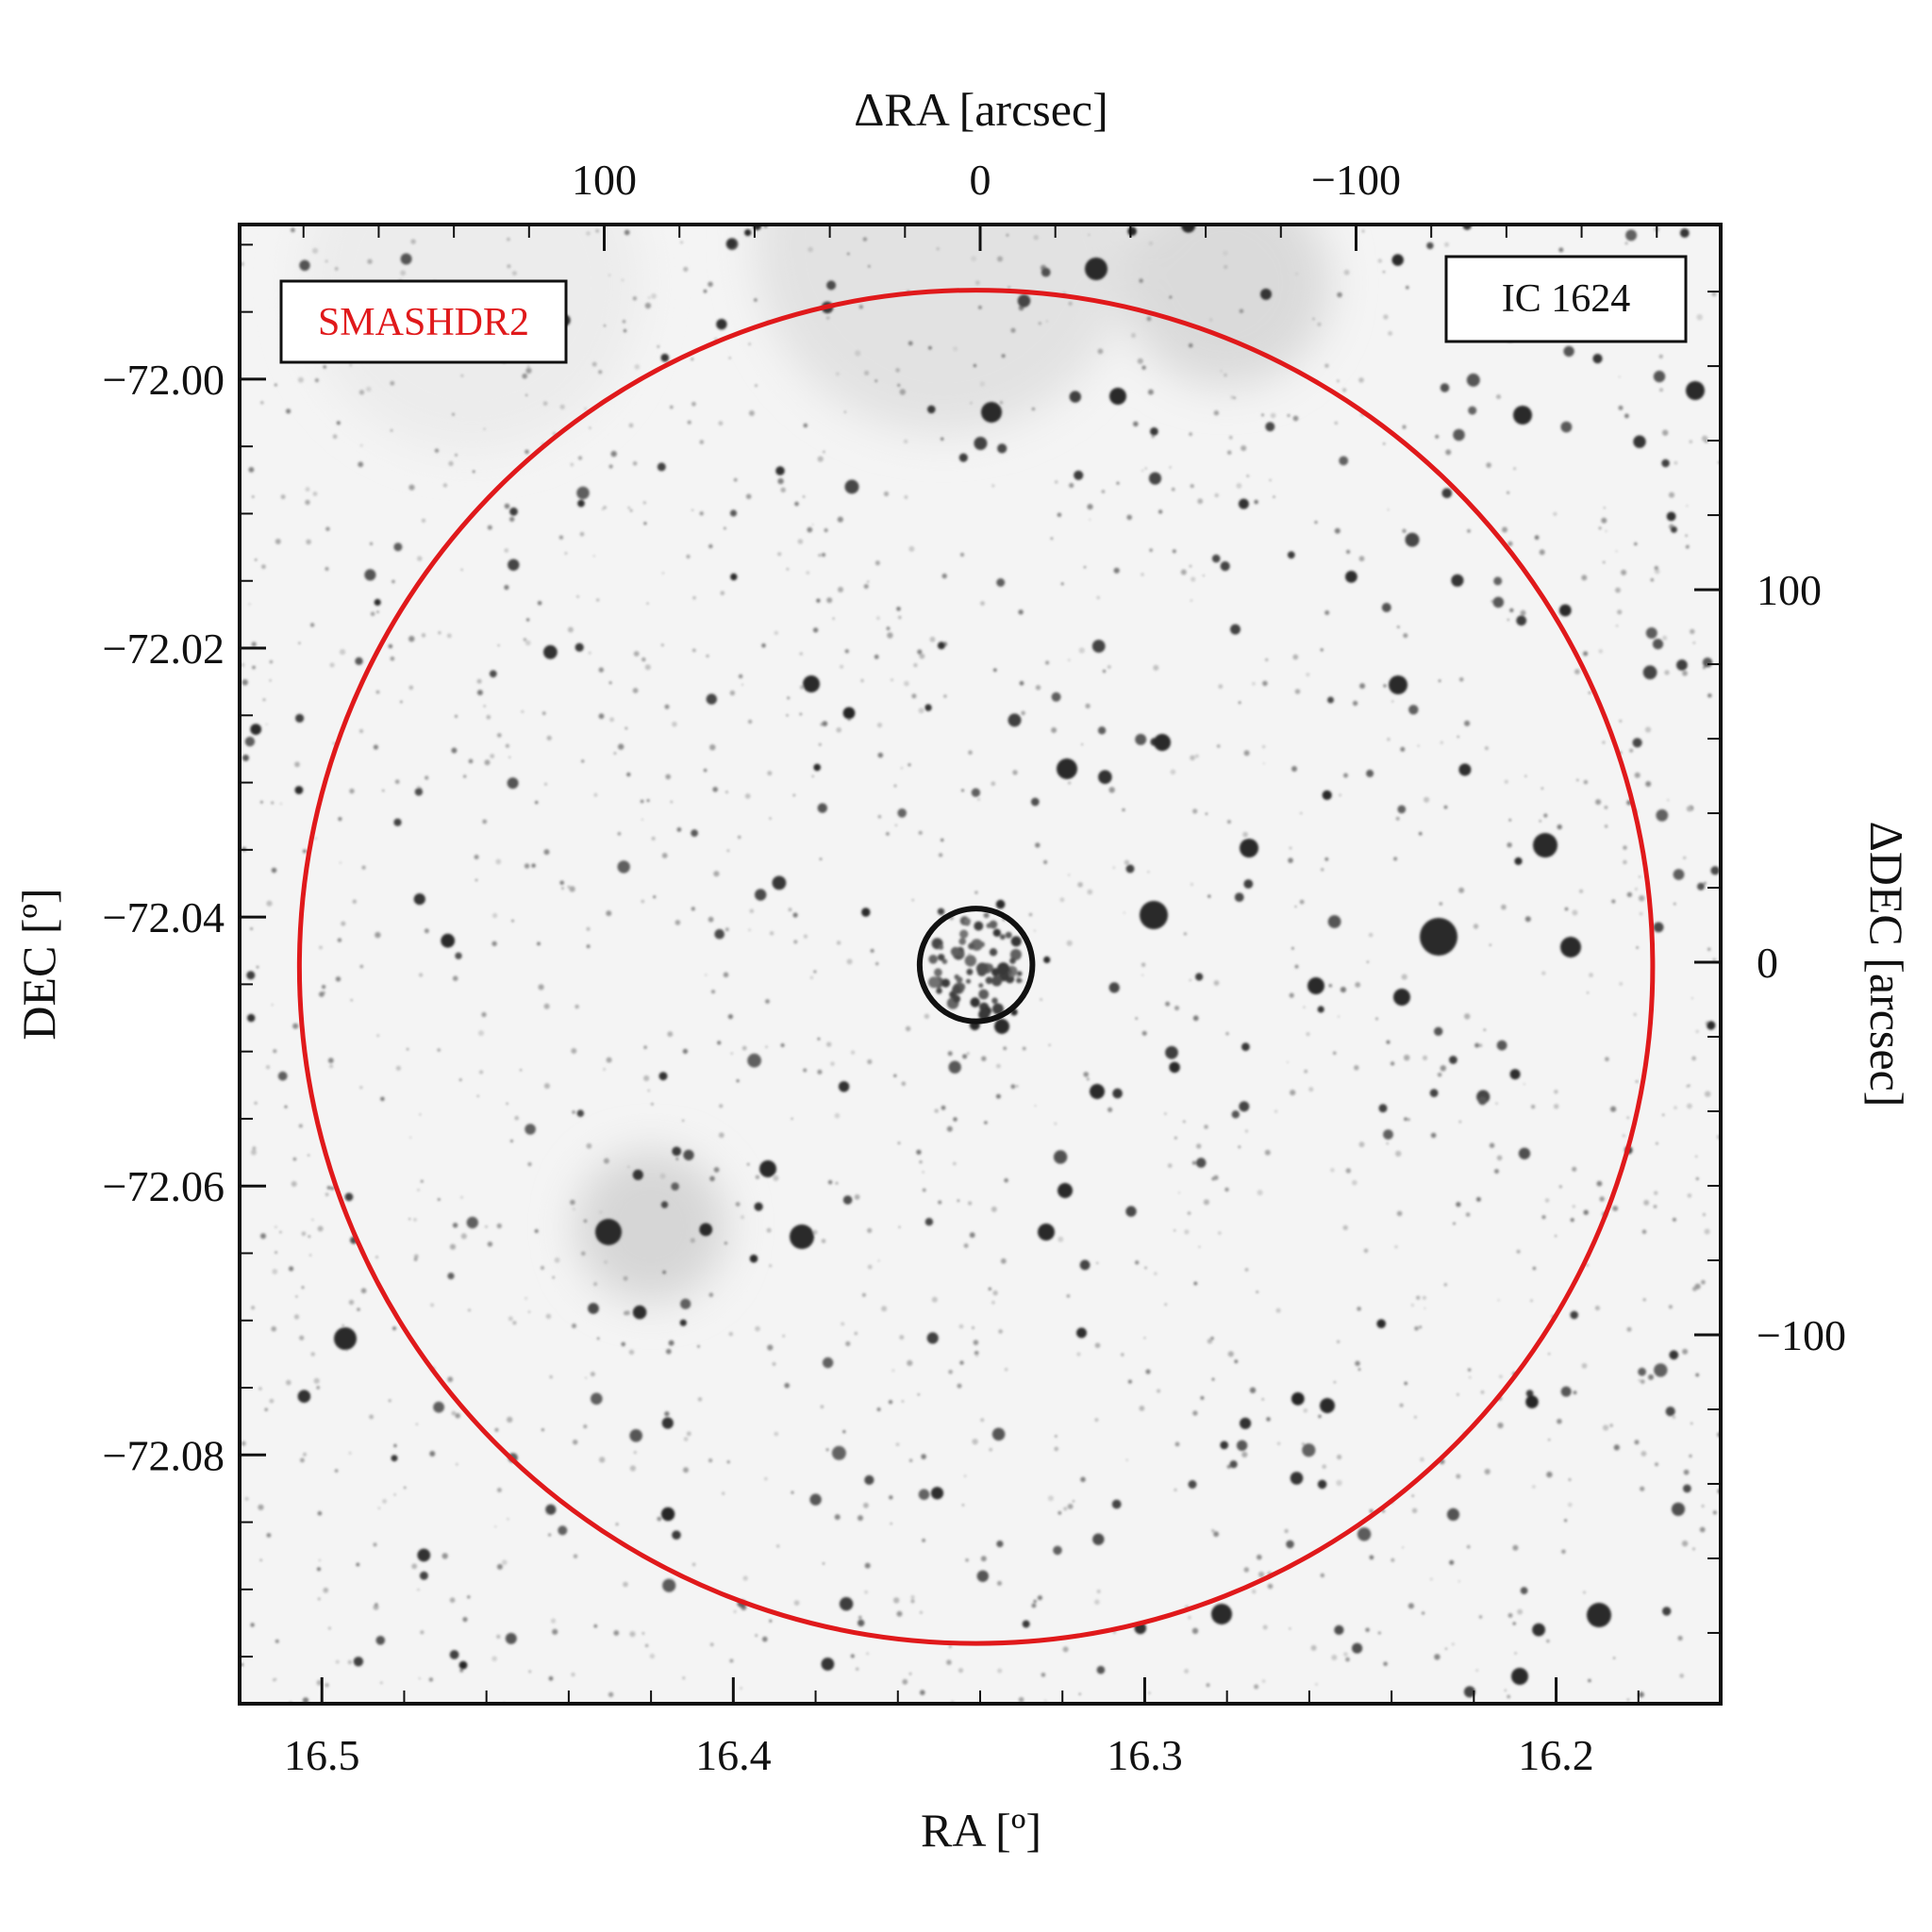 This screenshot has width=1932, height=1932. What do you see at coordinates (38, 964) in the screenshot?
I see `left-axis-title: DEC [º]` at bounding box center [38, 964].